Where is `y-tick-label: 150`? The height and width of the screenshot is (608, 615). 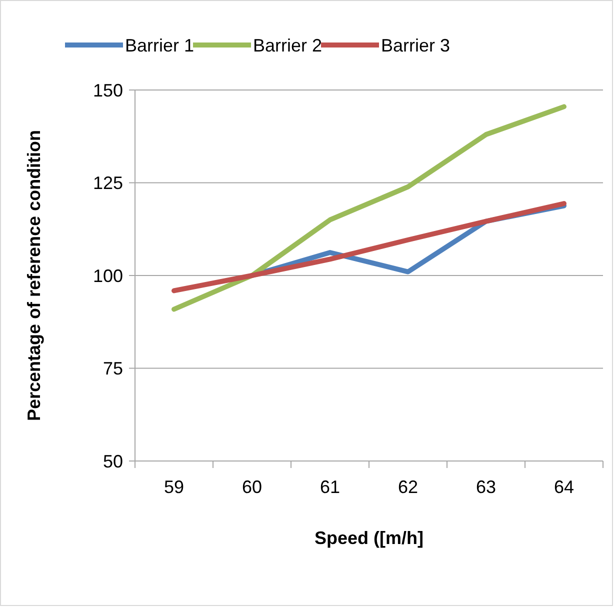 y-tick-label: 150 is located at coordinates (107, 90).